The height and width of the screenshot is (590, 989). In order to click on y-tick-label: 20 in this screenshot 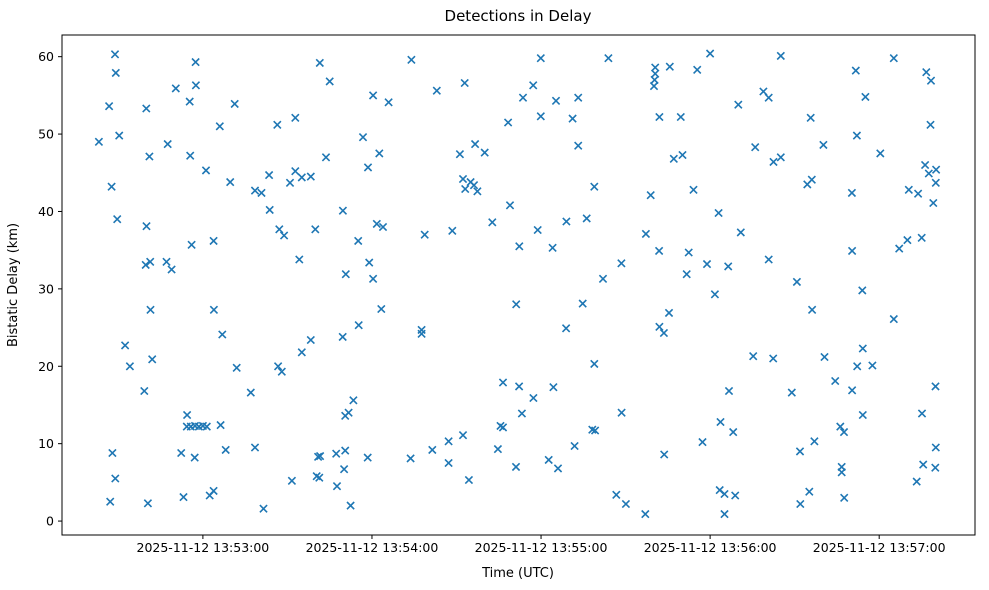, I will do `click(46, 366)`.